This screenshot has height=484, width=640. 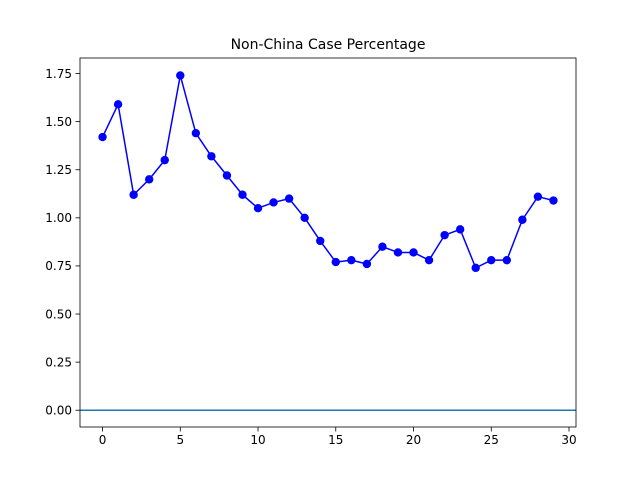 I want to click on x-tick-label: 20, so click(x=413, y=440).